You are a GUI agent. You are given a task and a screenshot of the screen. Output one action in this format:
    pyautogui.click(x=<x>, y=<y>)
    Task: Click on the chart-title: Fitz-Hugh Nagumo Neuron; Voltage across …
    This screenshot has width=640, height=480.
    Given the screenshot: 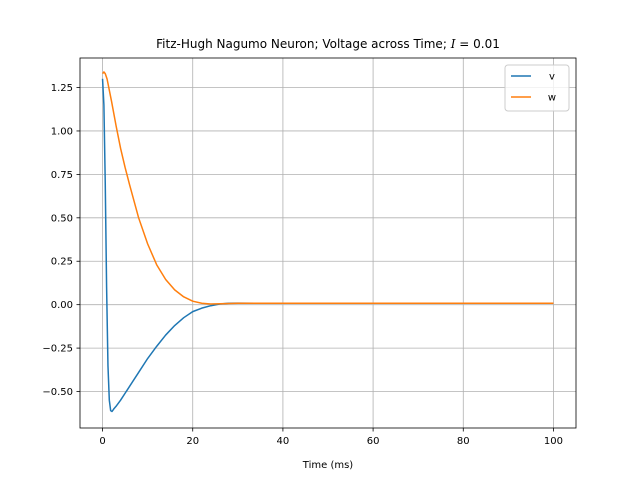 What is the action you would take?
    pyautogui.click(x=328, y=44)
    